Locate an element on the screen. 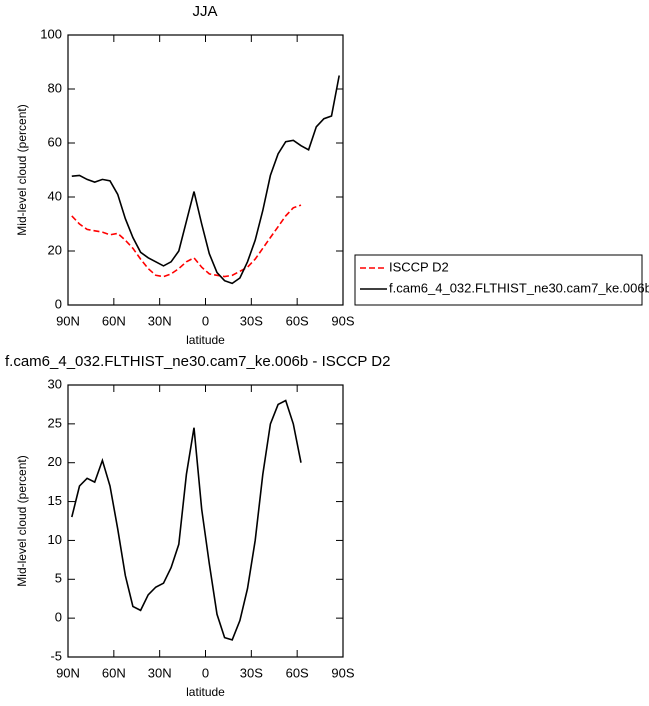  y-tick-label: 5 is located at coordinates (58, 578).